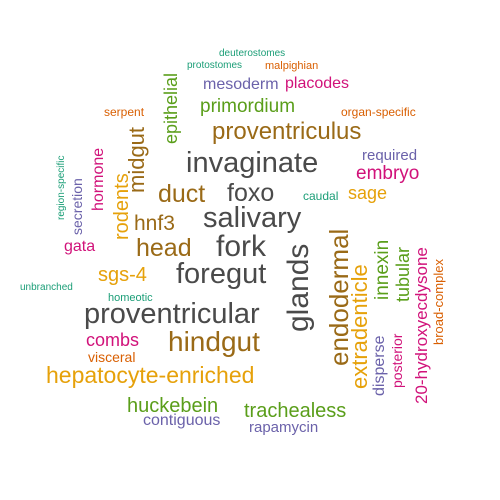 The height and width of the screenshot is (500, 500). Describe the element at coordinates (287, 131) in the screenshot. I see `word-proventriculus: proventriculus` at that location.